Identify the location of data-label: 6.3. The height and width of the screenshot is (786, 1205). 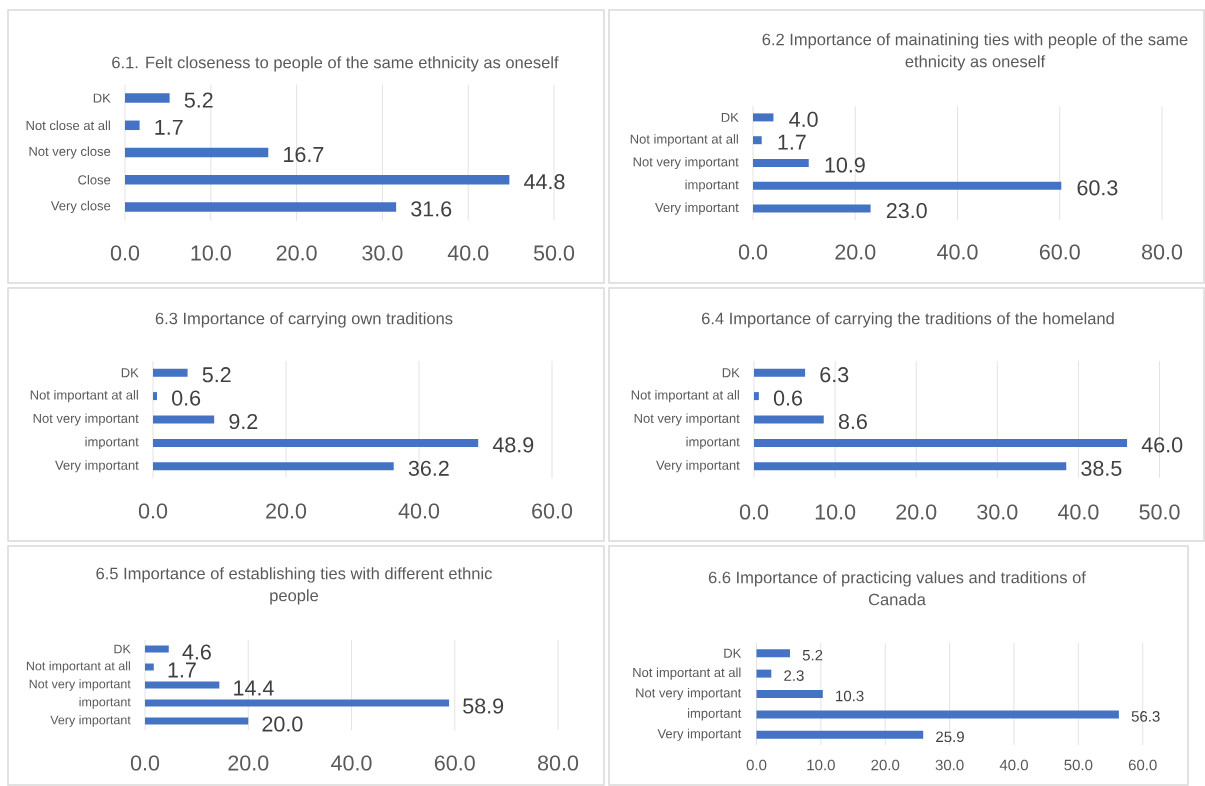
(834, 375).